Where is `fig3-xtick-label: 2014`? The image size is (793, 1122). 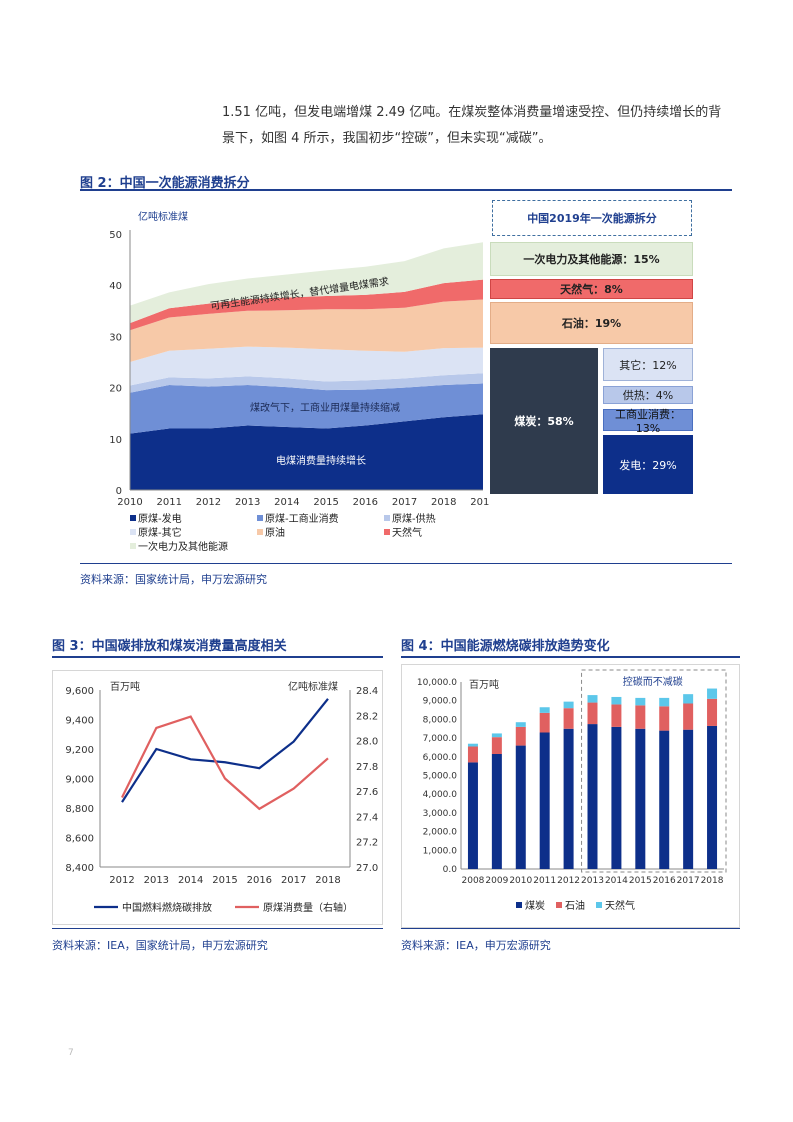
fig3-xtick-label: 2014 is located at coordinates (190, 880).